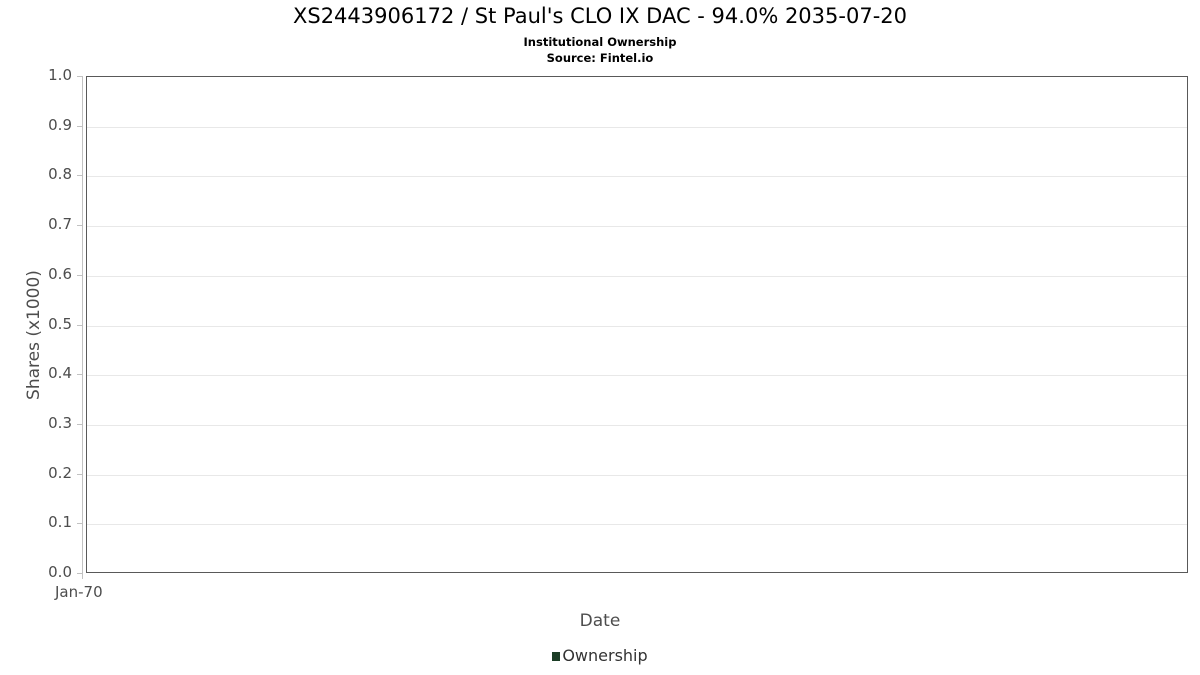 The width and height of the screenshot is (1200, 675). What do you see at coordinates (60, 472) in the screenshot?
I see `y-tick-label: 0.2` at bounding box center [60, 472].